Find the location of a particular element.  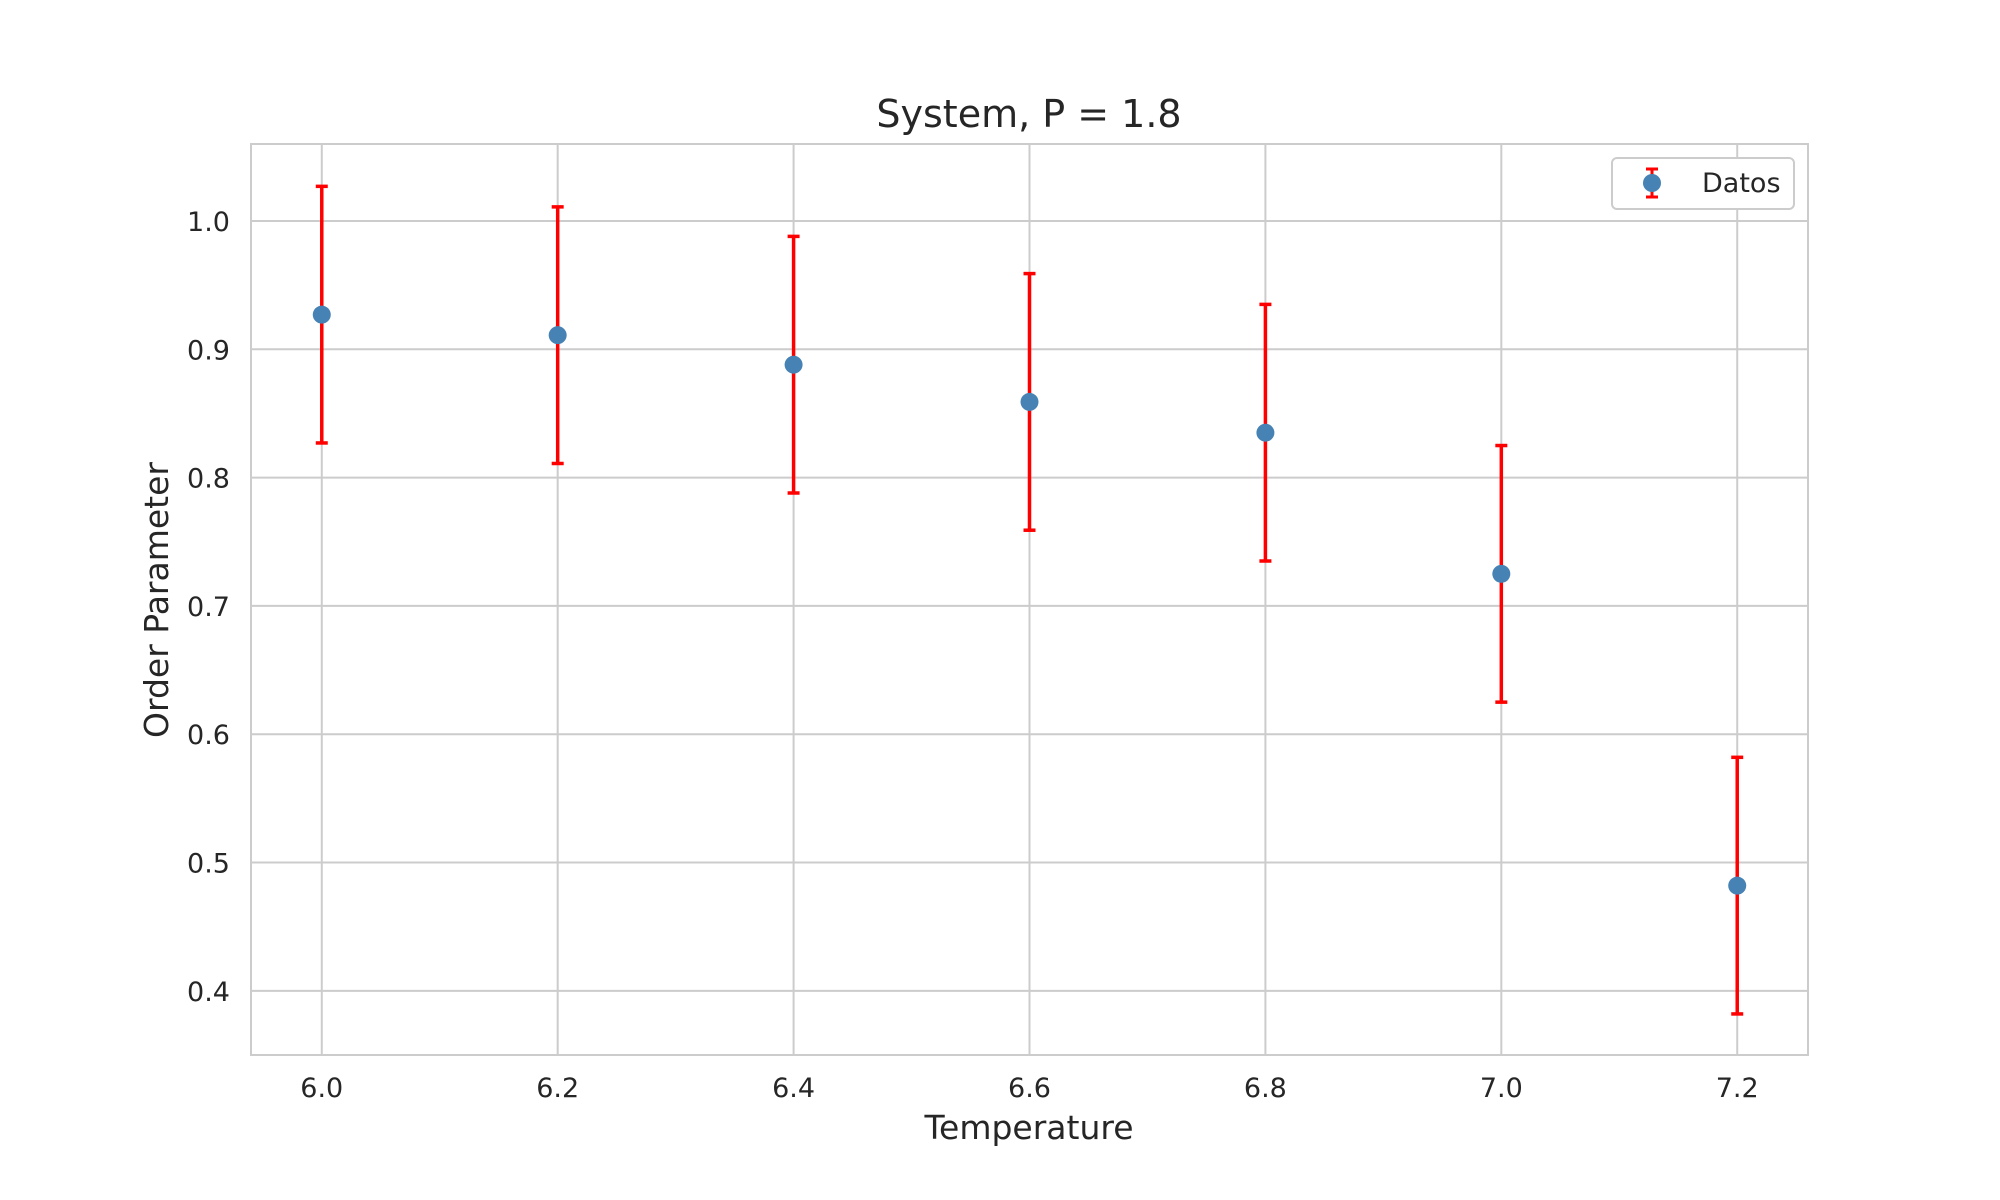

x-axis-label: Temperature is located at coordinates (1028, 1127).